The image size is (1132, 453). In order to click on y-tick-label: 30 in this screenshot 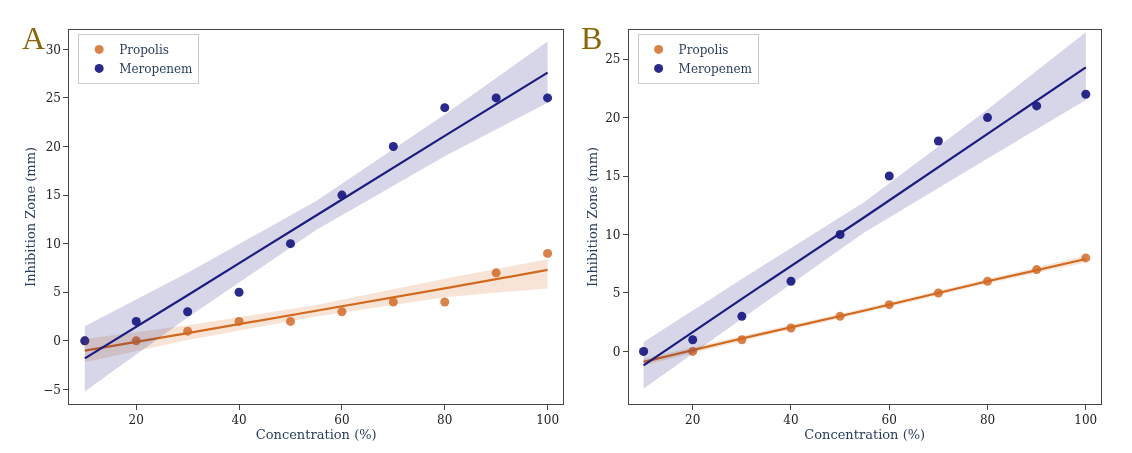, I will do `click(53, 49)`.